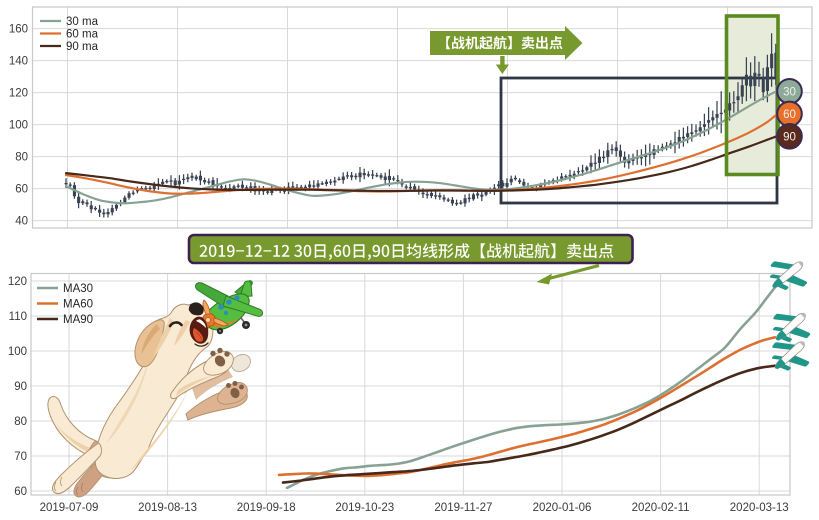  I want to click on svg-text: 160, so click(18, 30).